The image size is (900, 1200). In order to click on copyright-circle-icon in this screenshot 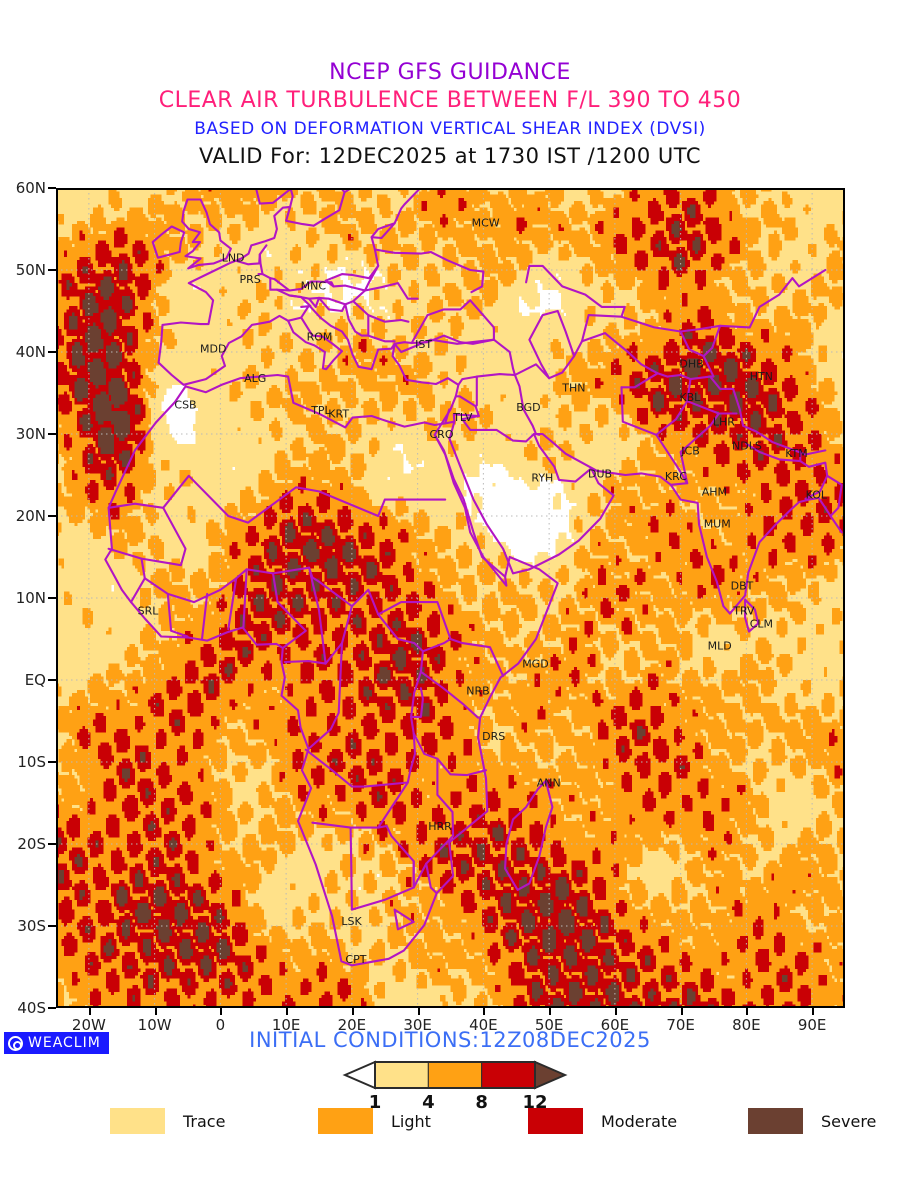, I will do `click(15, 1043)`.